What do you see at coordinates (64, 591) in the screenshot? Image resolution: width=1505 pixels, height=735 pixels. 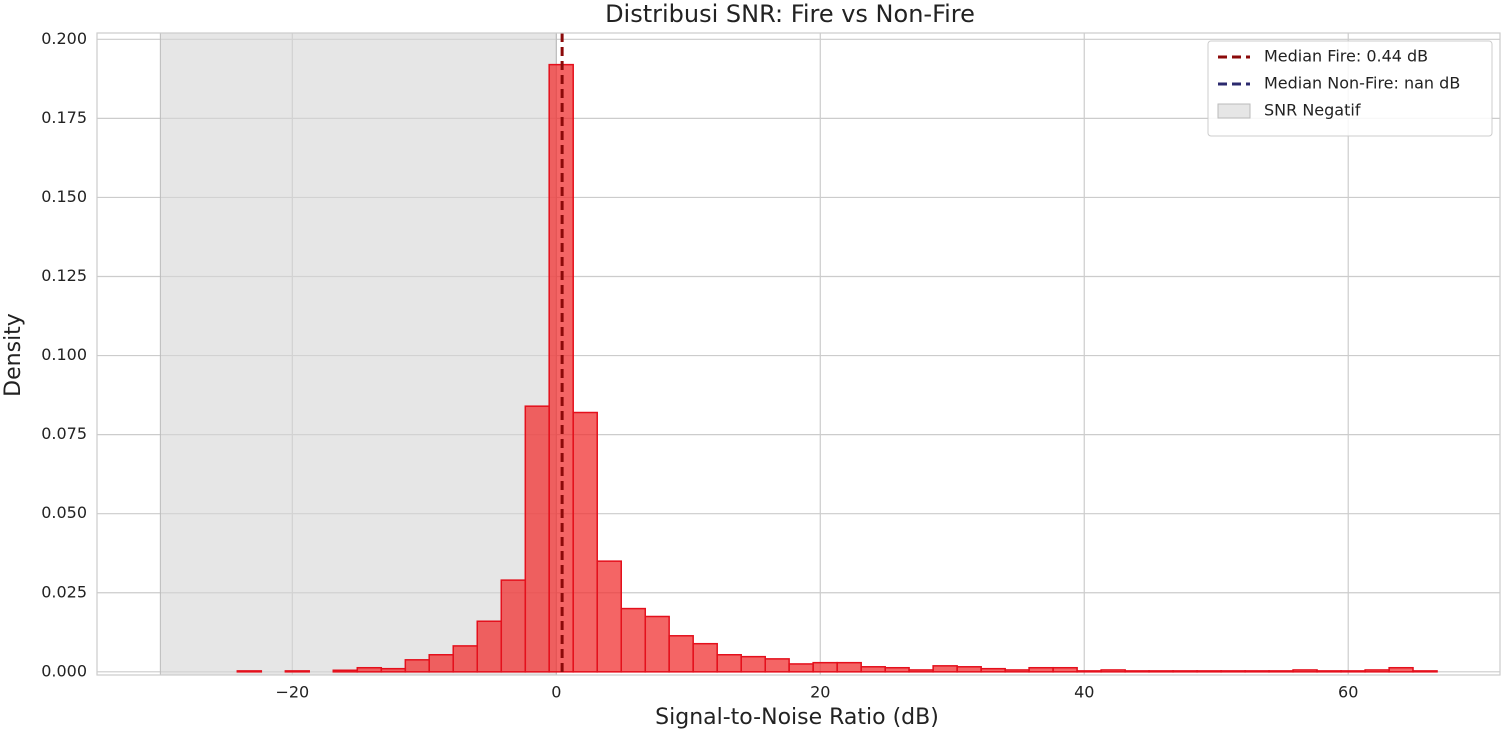 I see `y-tick-label: 0.025` at bounding box center [64, 591].